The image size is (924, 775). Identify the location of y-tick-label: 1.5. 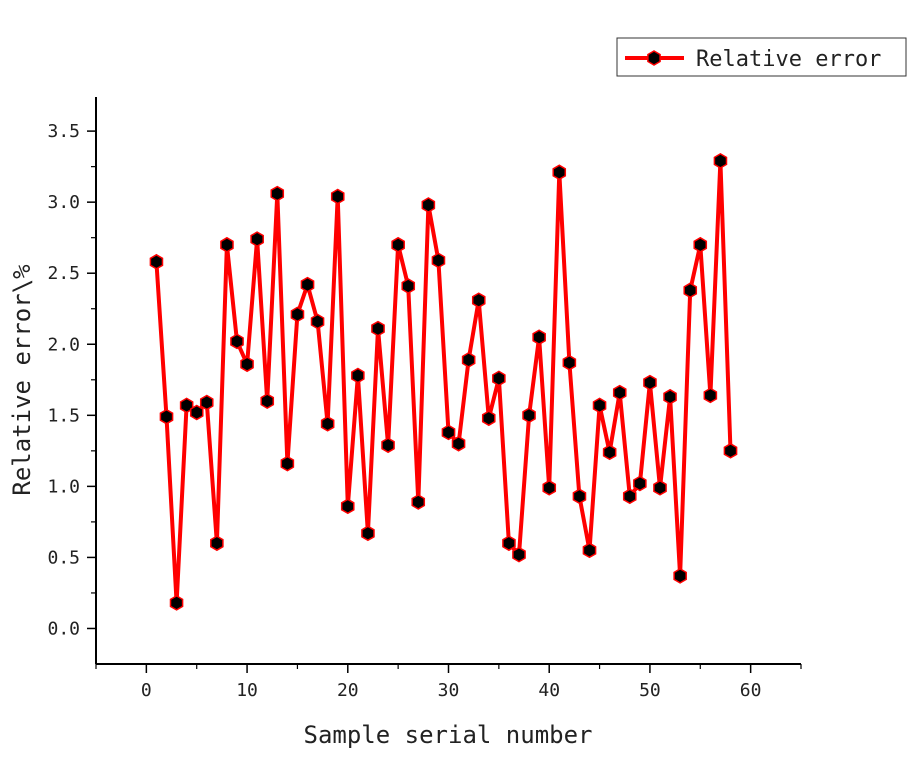
(63, 415).